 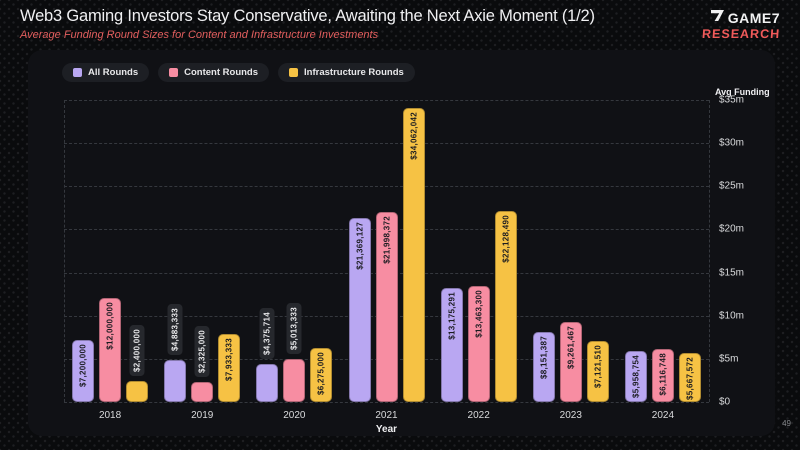 What do you see at coordinates (732, 273) in the screenshot?
I see `y-tick-label: $15m` at bounding box center [732, 273].